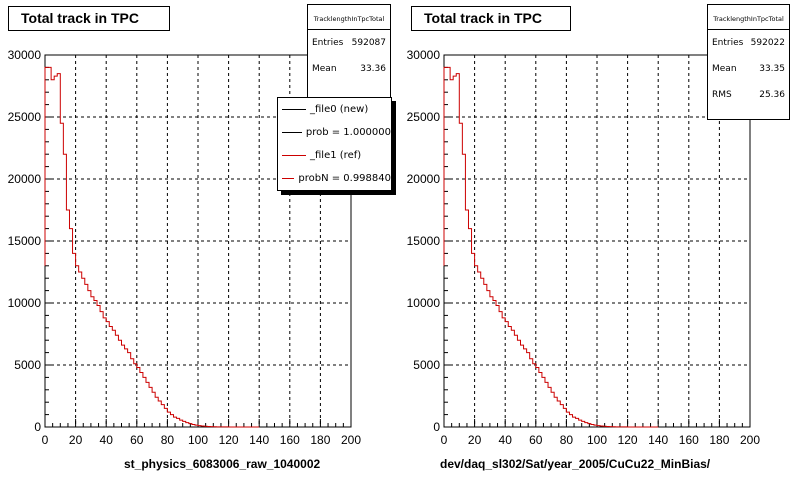 This screenshot has width=800, height=480. What do you see at coordinates (426, 365) in the screenshot?
I see `right-y-tick-label: 5000` at bounding box center [426, 365].